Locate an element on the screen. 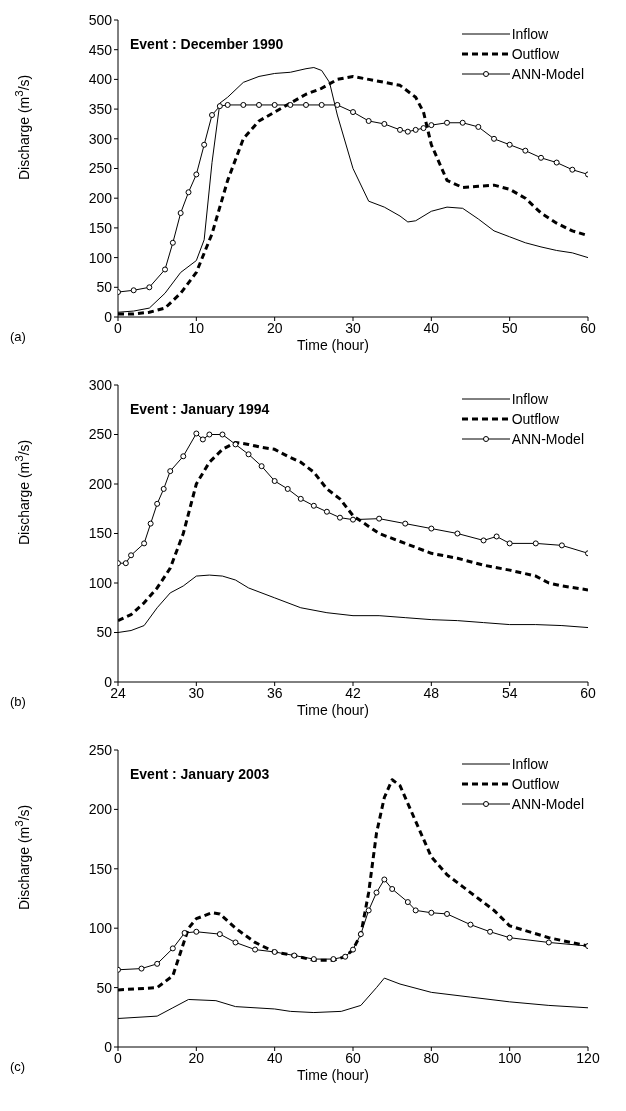 Image resolution: width=626 pixels, height=1111 pixels. x-tick-label: 80 is located at coordinates (431, 1057).